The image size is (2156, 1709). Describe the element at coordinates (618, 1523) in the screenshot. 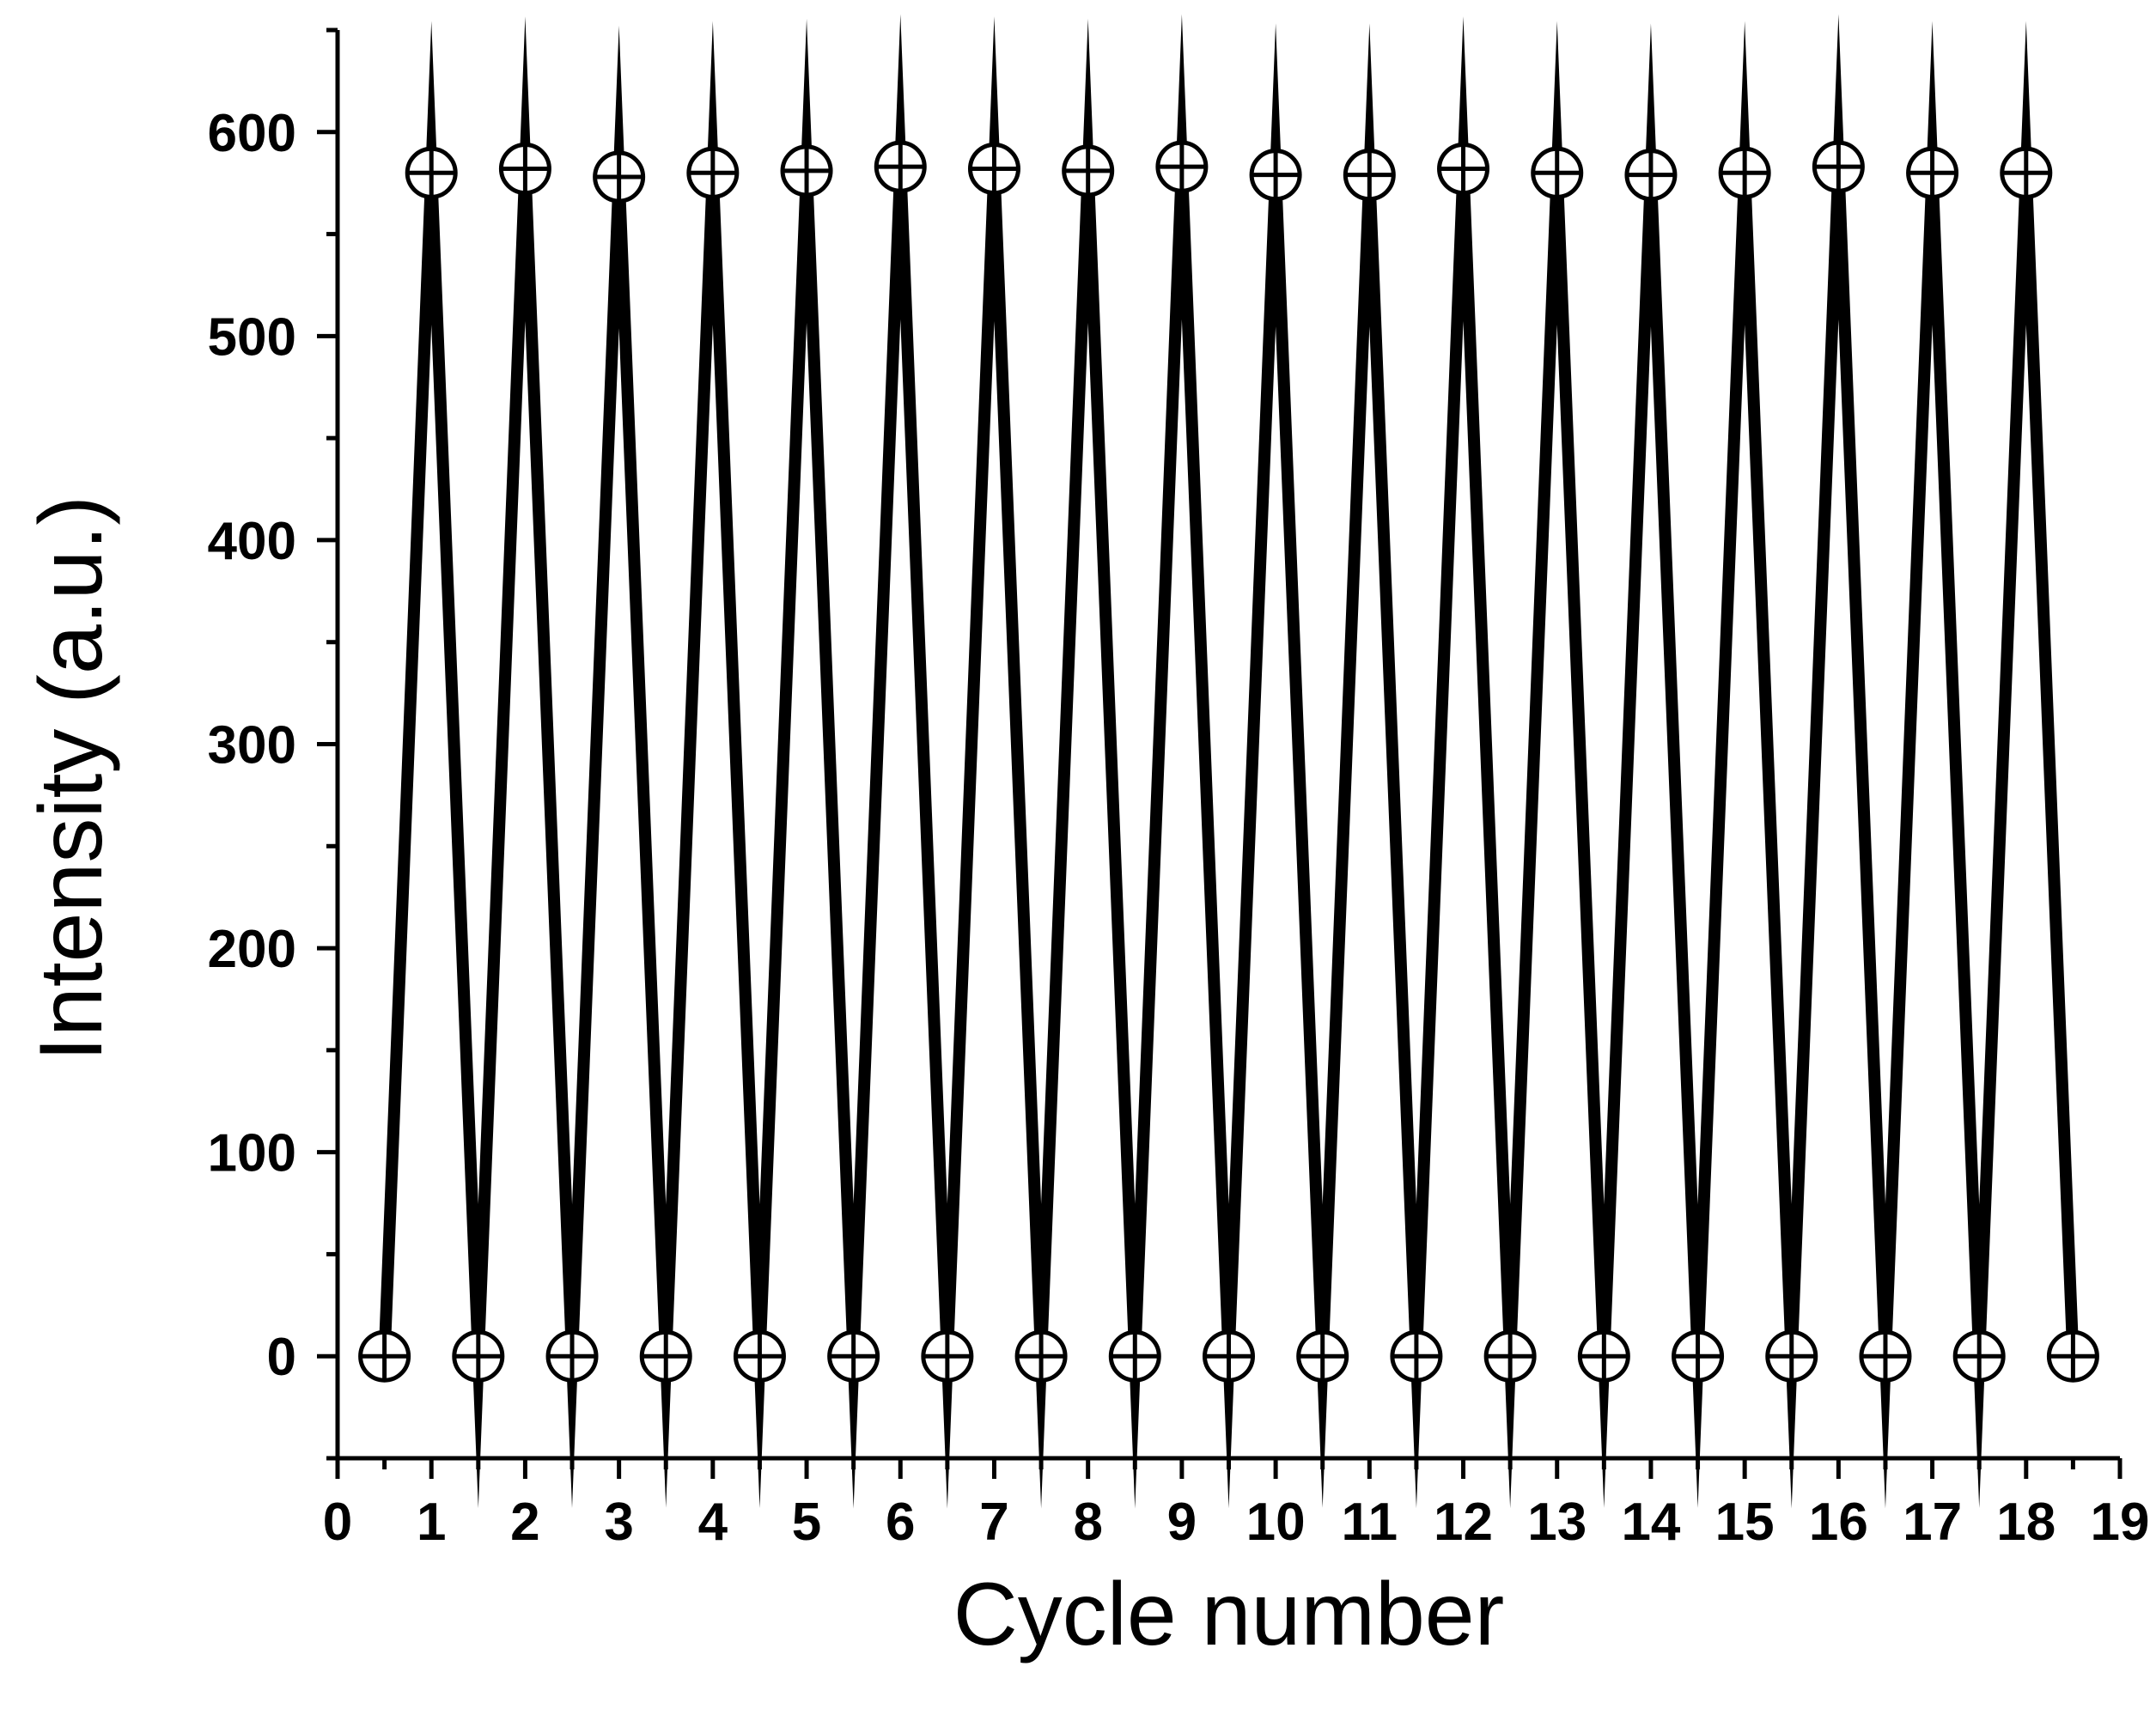

I see `x-tick-label: 3` at that location.